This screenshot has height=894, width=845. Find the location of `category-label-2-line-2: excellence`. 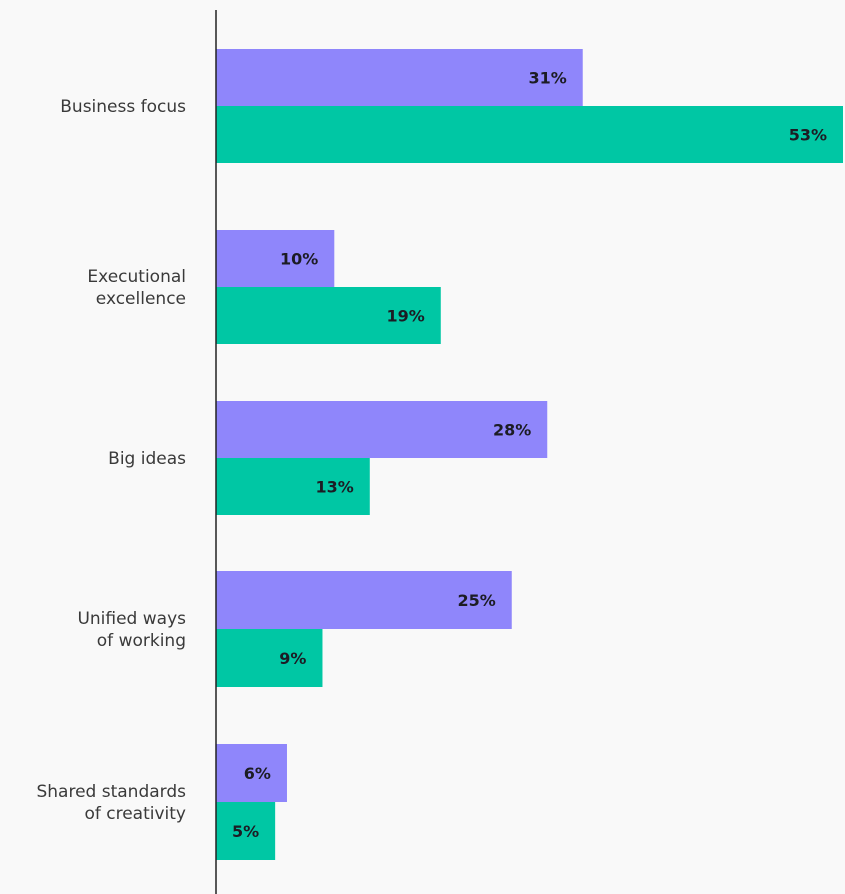

category-label-2-line-2: excellence is located at coordinates (141, 299).